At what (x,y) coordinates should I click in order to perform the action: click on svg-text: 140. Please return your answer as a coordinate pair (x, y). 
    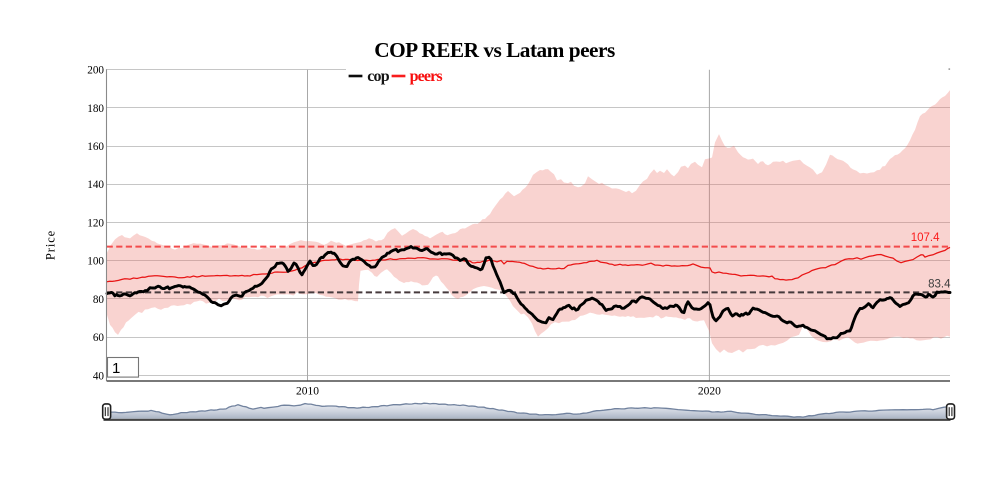
    Looking at the image, I should click on (95, 185).